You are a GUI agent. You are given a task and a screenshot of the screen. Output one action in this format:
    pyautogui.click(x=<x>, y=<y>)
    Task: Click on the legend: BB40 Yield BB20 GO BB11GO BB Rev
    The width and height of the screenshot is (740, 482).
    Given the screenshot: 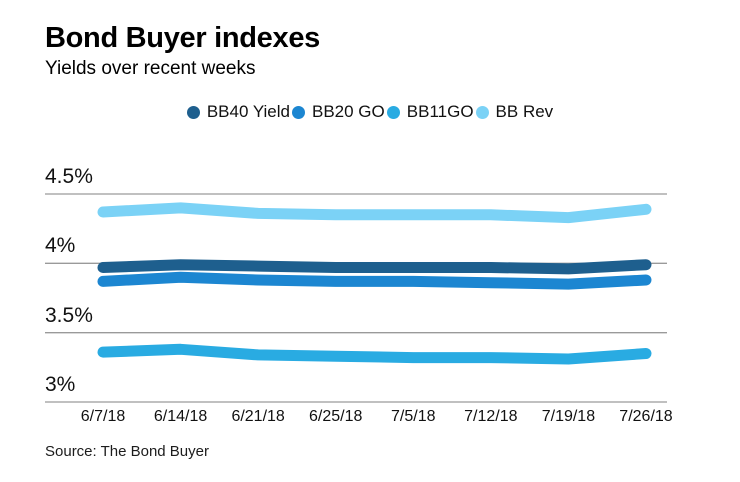 What is the action you would take?
    pyautogui.click(x=370, y=112)
    